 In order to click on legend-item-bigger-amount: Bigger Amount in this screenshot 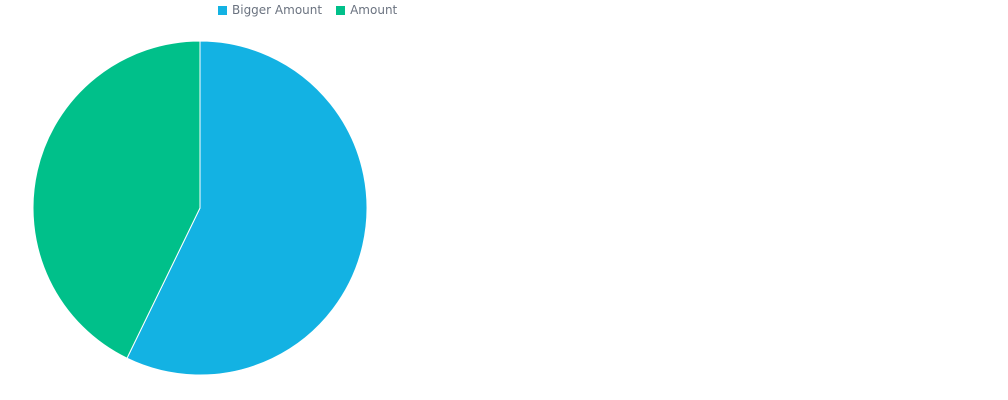, I will do `click(270, 10)`.